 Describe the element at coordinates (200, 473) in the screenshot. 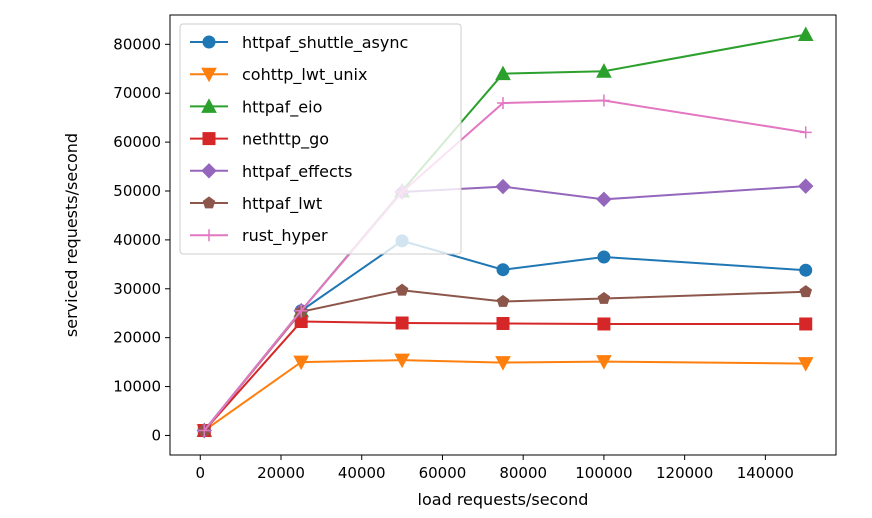

I see `x-tick-label: 0` at that location.